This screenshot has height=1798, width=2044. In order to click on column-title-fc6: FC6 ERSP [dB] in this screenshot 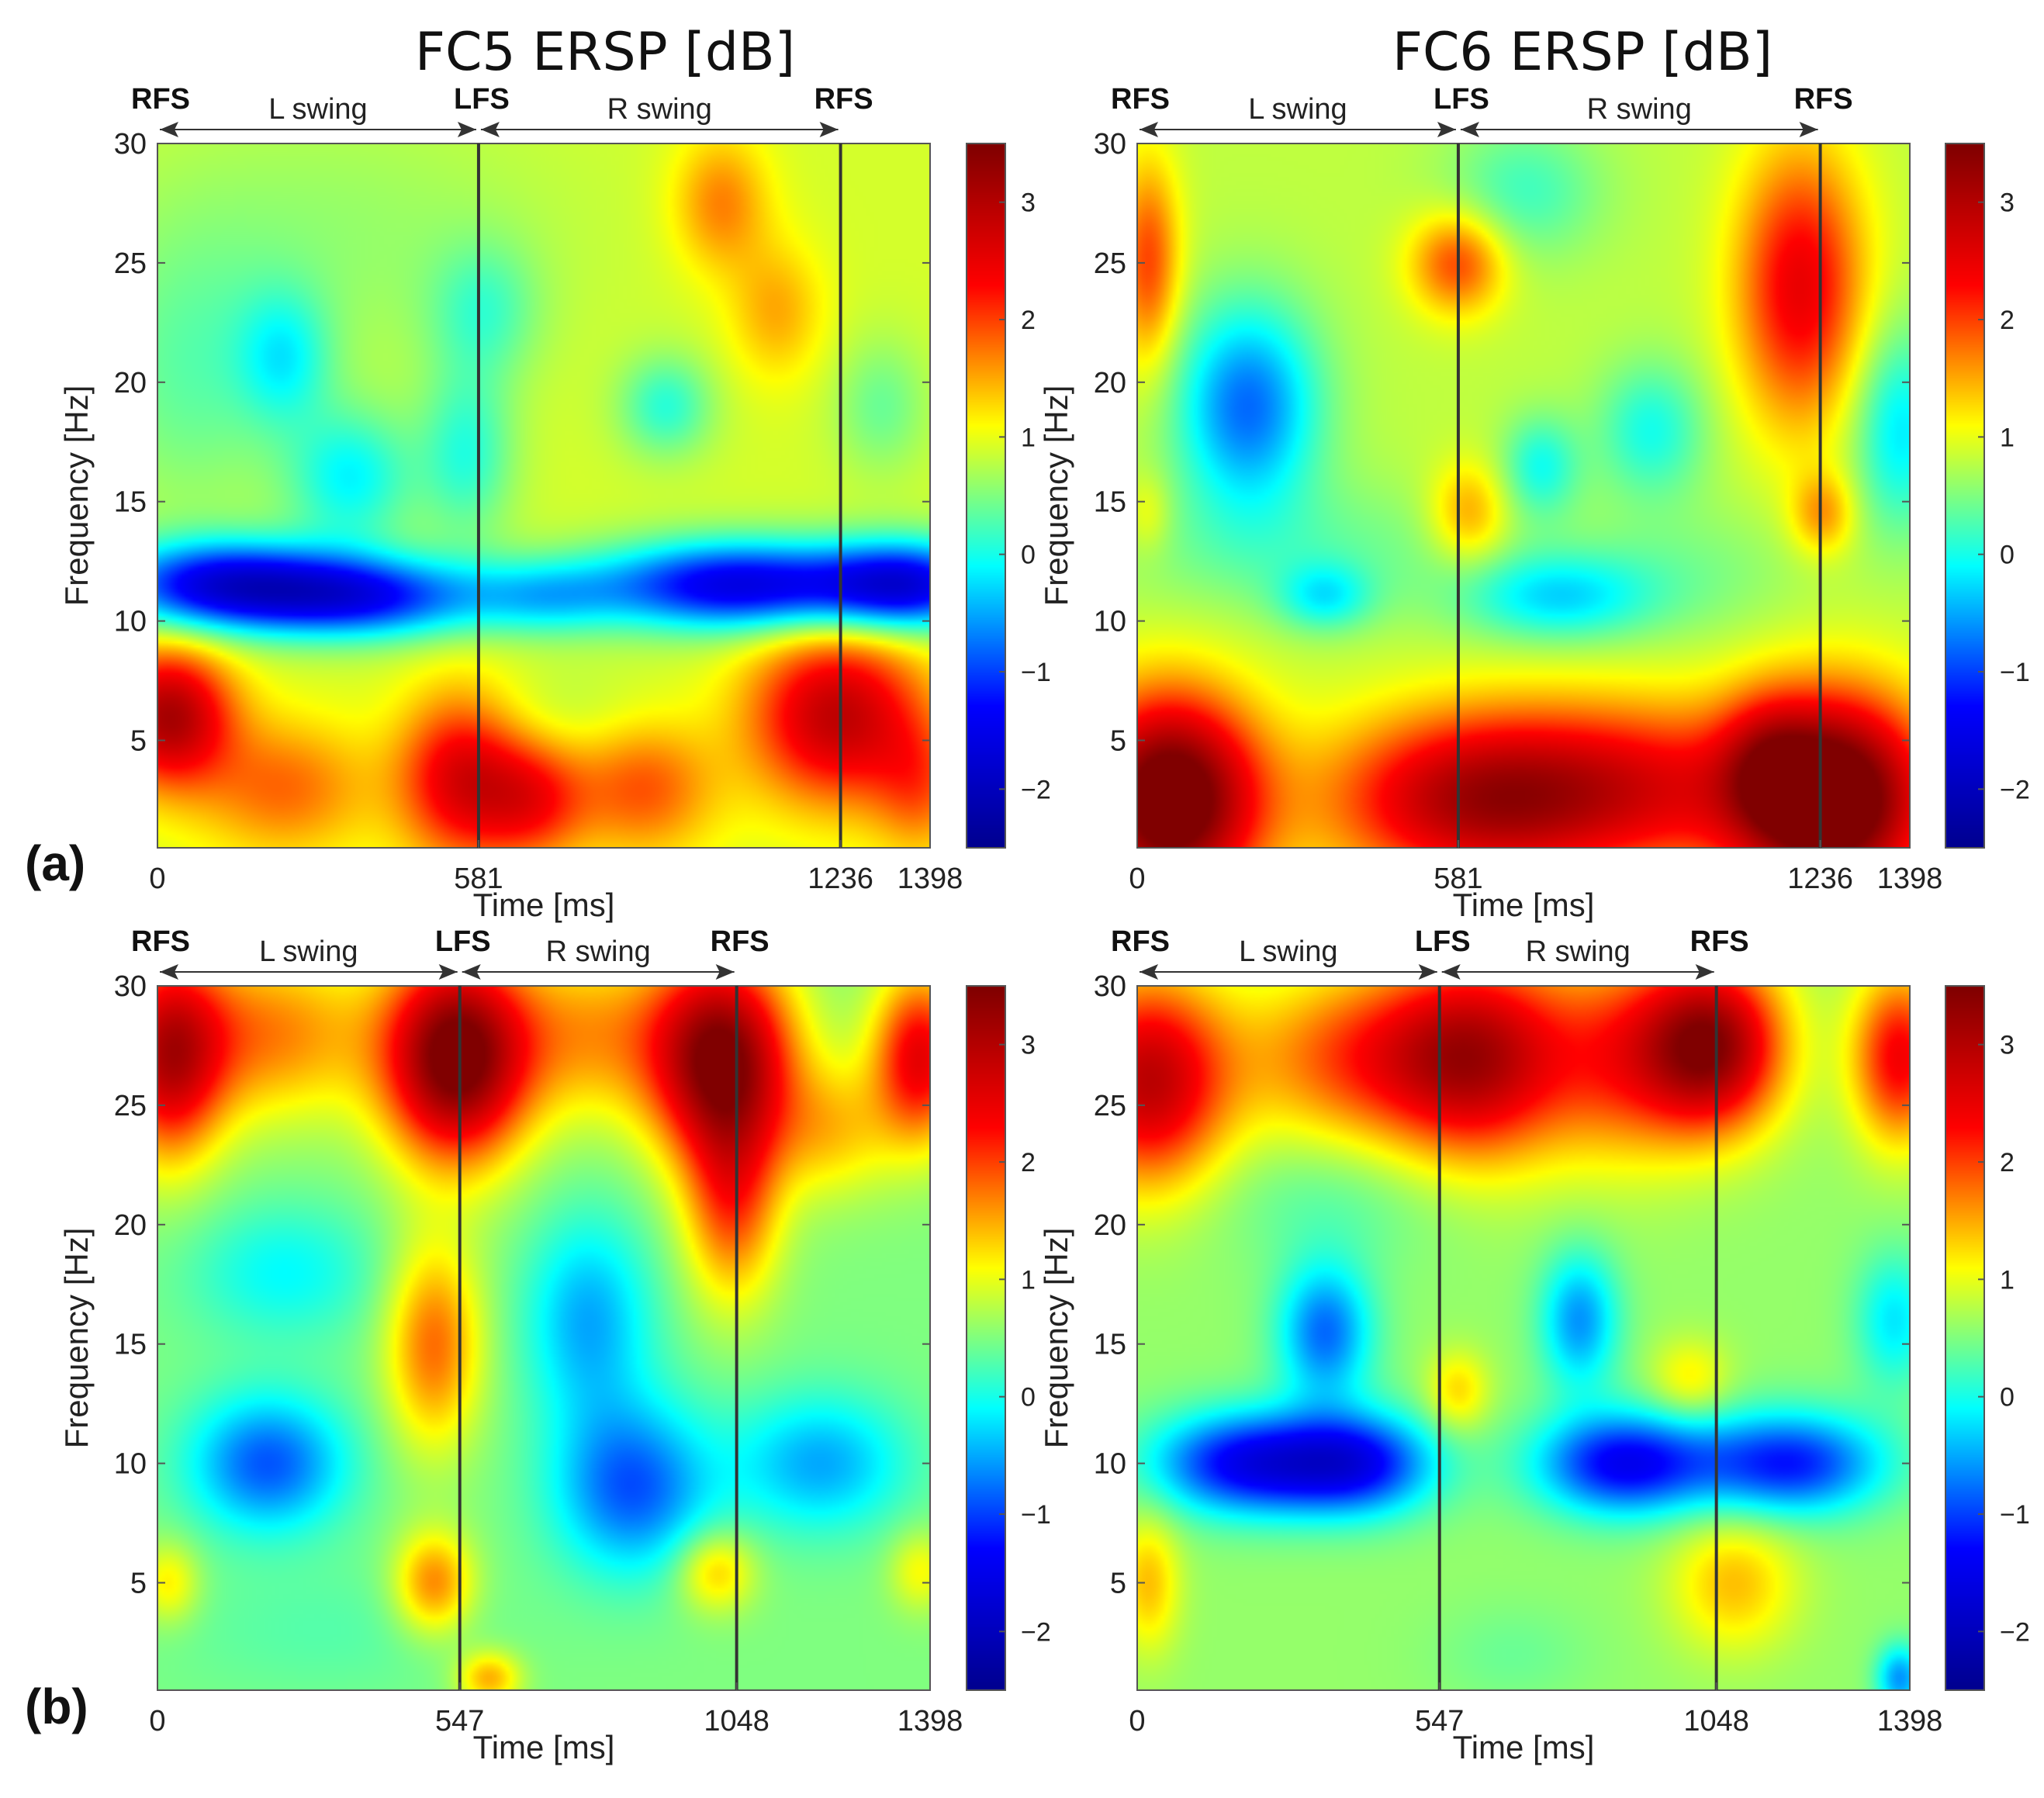, I will do `click(1582, 52)`.